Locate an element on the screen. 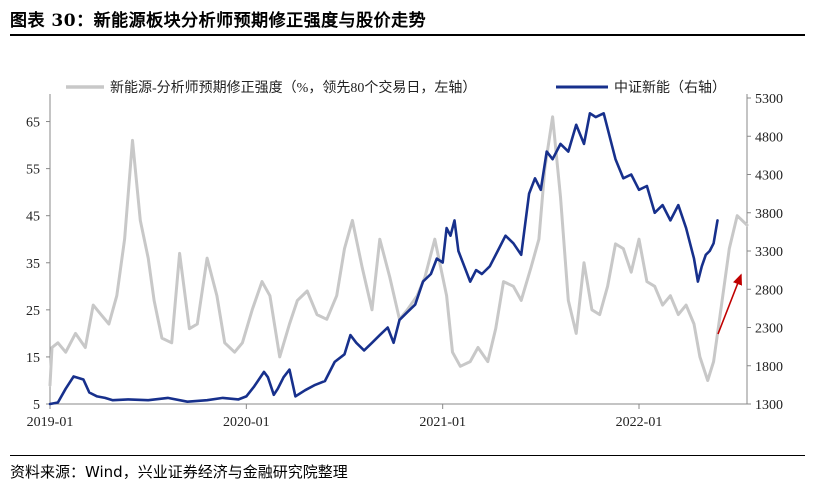 Image resolution: width=813 pixels, height=495 pixels. right-tick-label: 3300 is located at coordinates (769, 252).